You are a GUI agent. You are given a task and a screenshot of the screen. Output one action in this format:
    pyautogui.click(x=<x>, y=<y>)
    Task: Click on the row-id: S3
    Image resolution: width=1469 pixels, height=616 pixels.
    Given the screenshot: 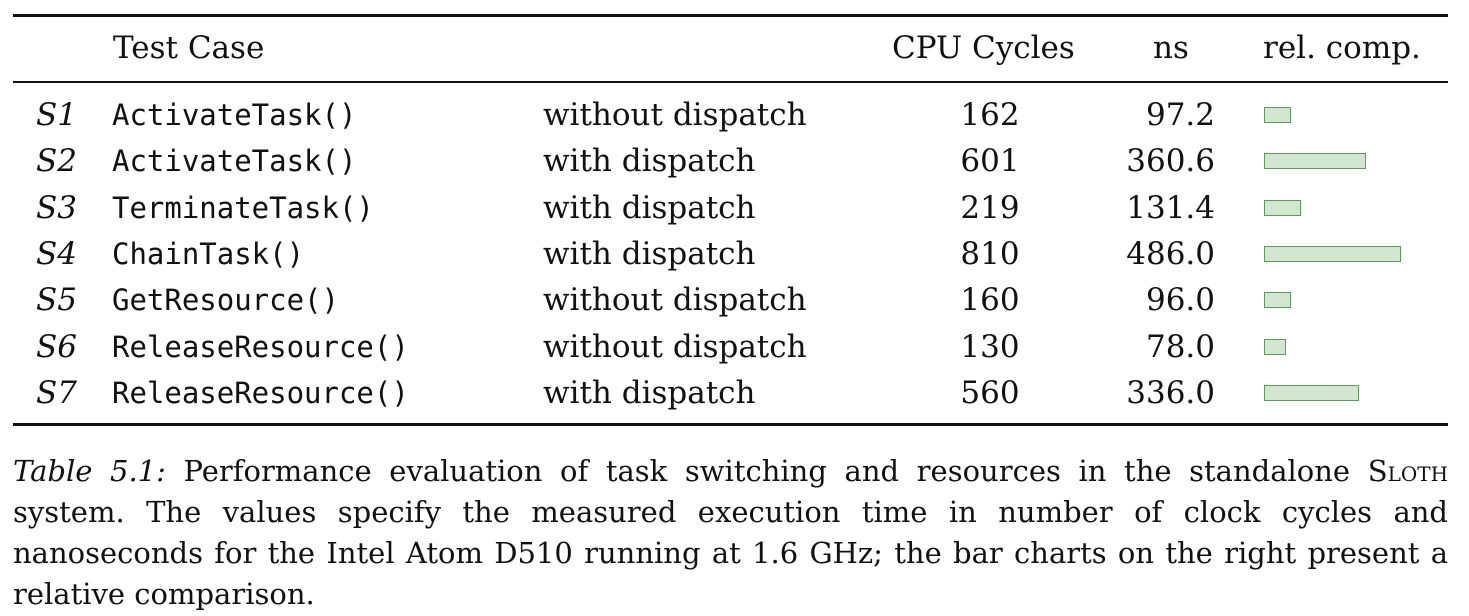 What is the action you would take?
    pyautogui.click(x=56, y=208)
    